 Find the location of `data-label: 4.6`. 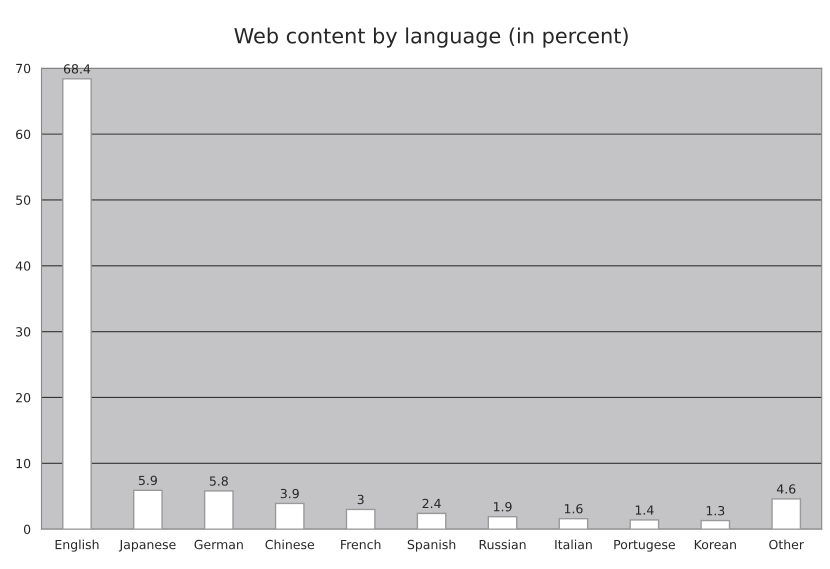

data-label: 4.6 is located at coordinates (786, 489).